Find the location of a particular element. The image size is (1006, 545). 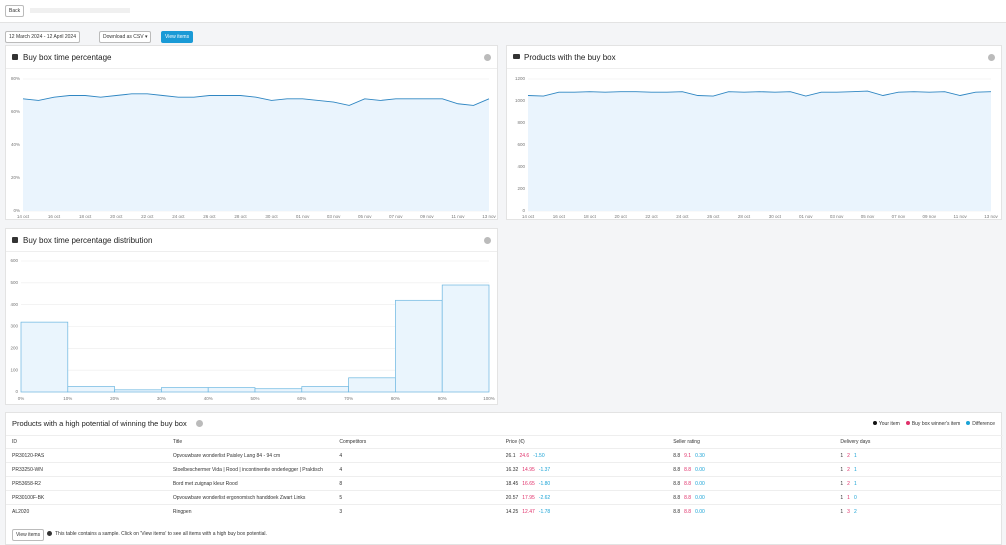

column-header: Competitors is located at coordinates (416, 442).